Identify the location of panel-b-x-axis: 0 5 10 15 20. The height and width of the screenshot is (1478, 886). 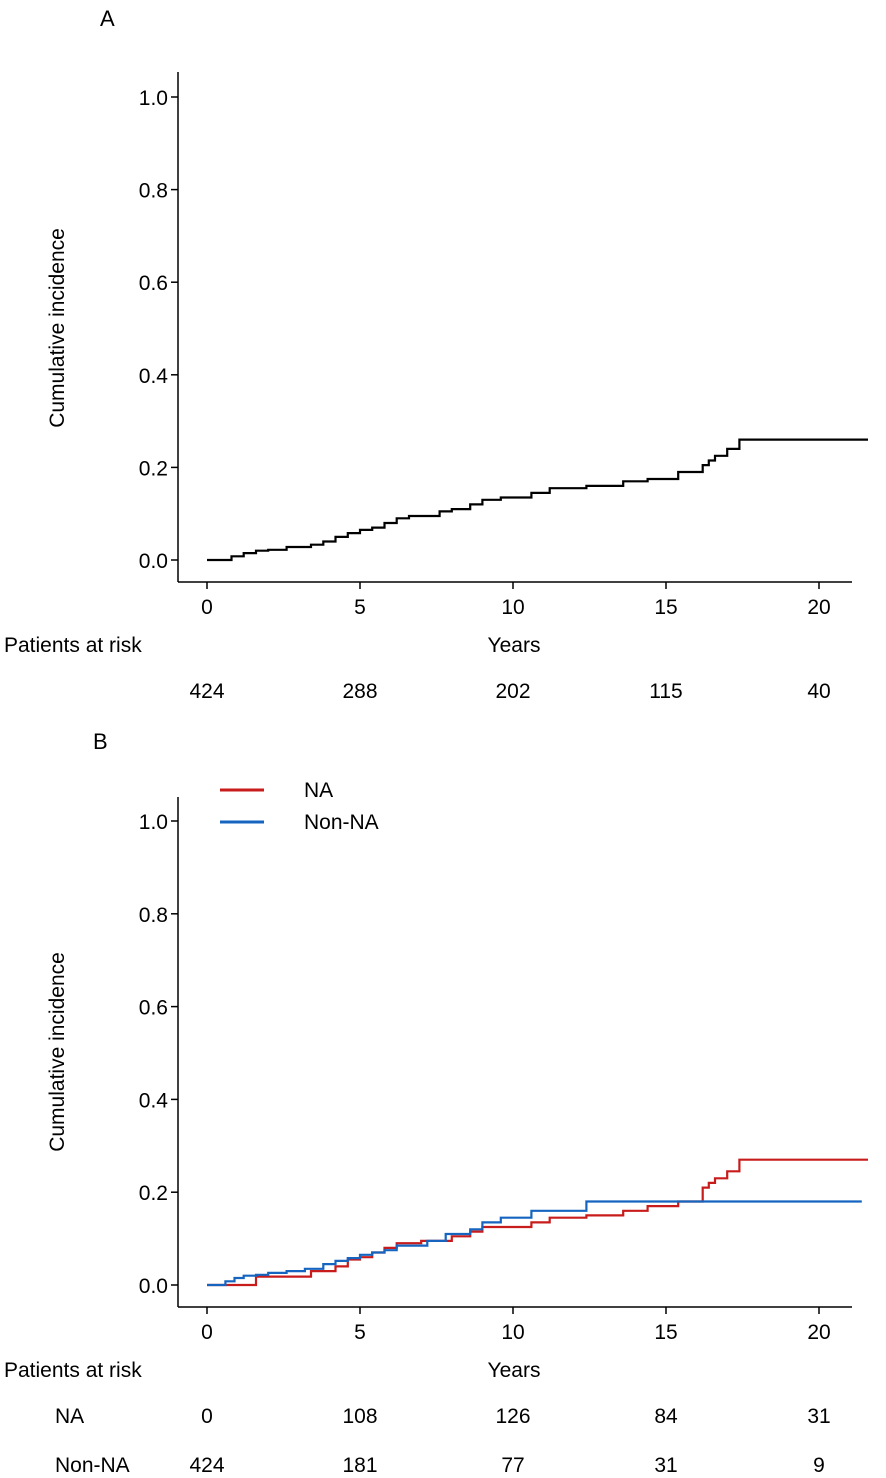
(515, 1325).